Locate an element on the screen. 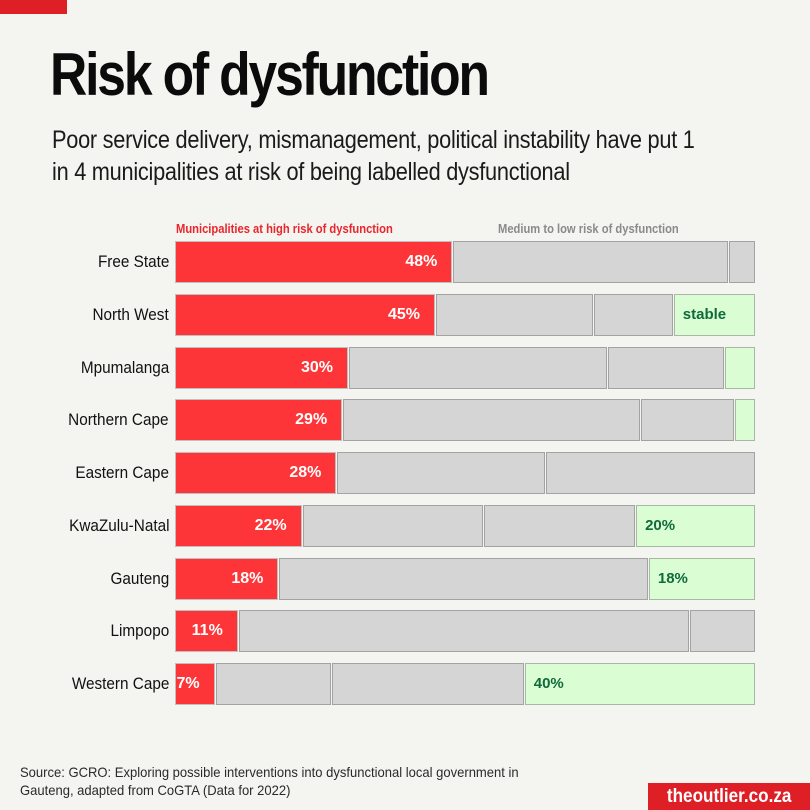  data-label: 29% is located at coordinates (311, 420).